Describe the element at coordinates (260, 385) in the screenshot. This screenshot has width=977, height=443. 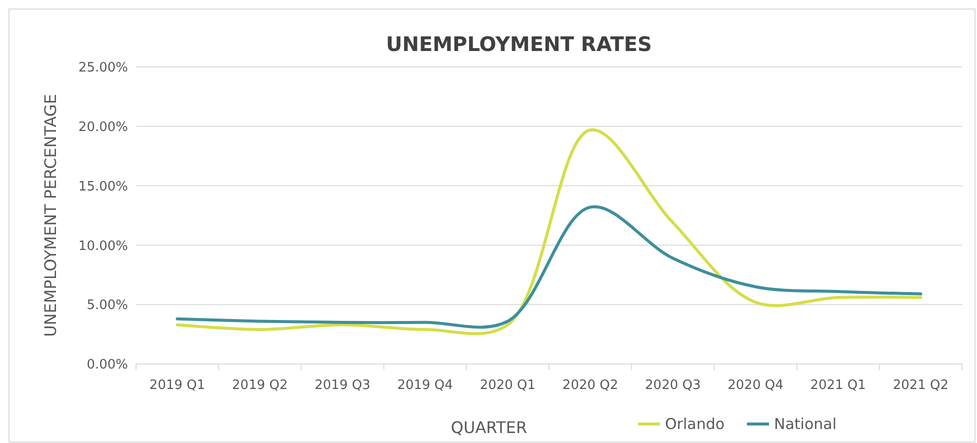
I see `x-tick-label: 2019 Q2` at that location.